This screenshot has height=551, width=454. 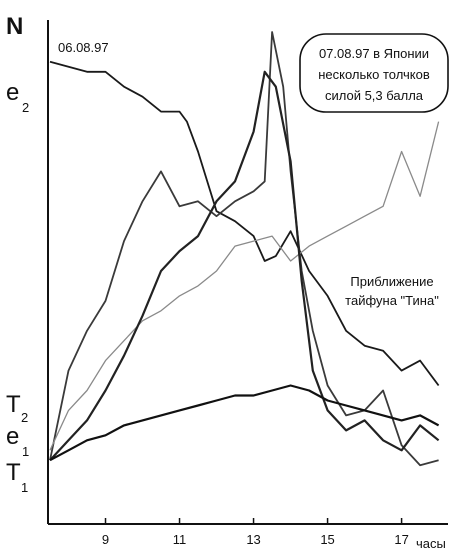 What do you see at coordinates (13, 404) in the screenshot?
I see `series-label-t2-main: T` at bounding box center [13, 404].